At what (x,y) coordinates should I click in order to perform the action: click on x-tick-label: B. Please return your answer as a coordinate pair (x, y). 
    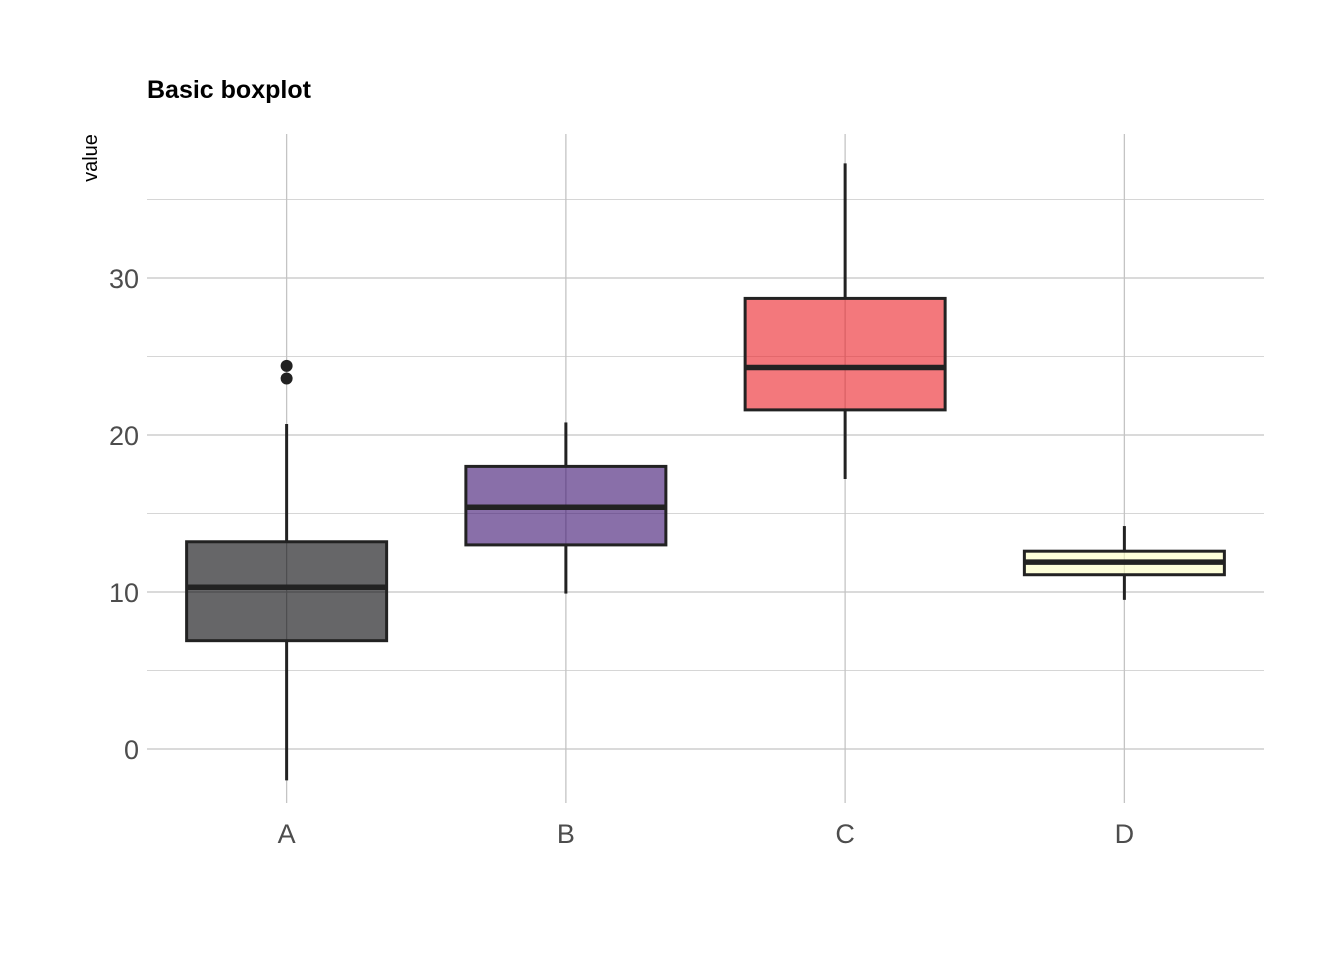
    Looking at the image, I should click on (566, 834).